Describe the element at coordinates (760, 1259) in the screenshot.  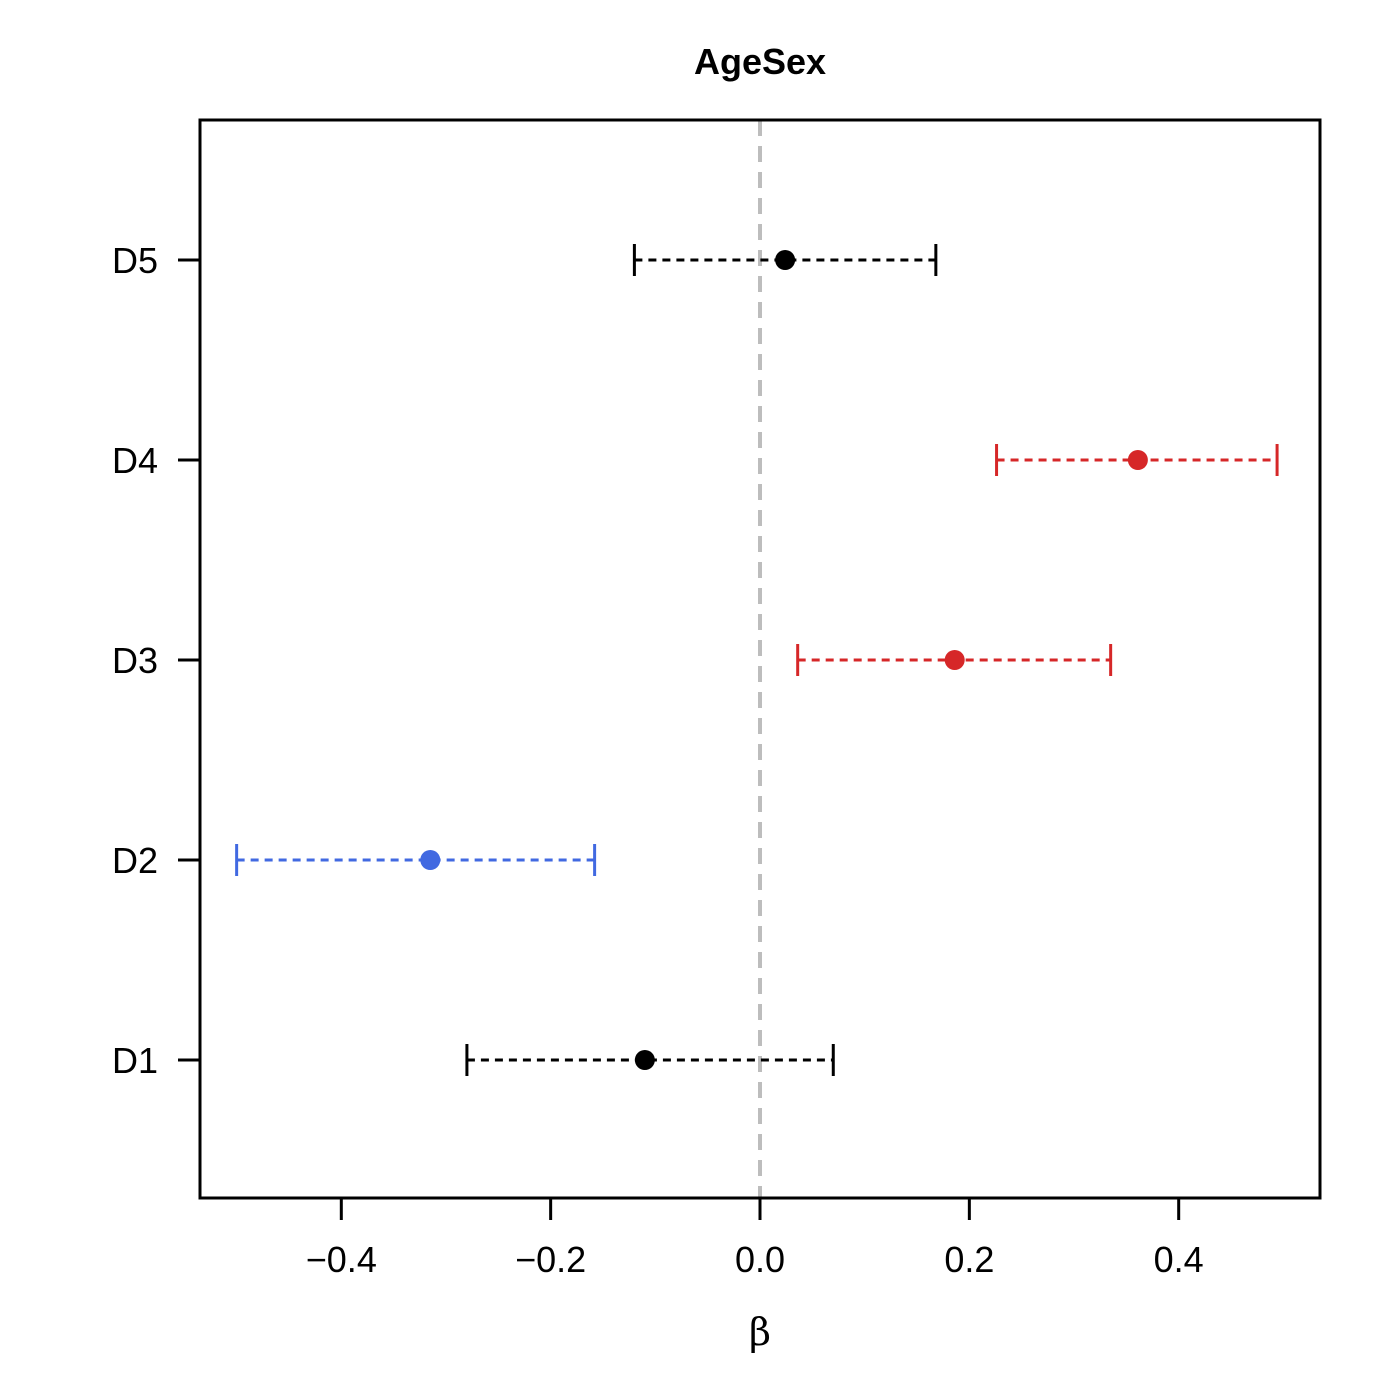
I see `x-tick-label: 0.0` at that location.